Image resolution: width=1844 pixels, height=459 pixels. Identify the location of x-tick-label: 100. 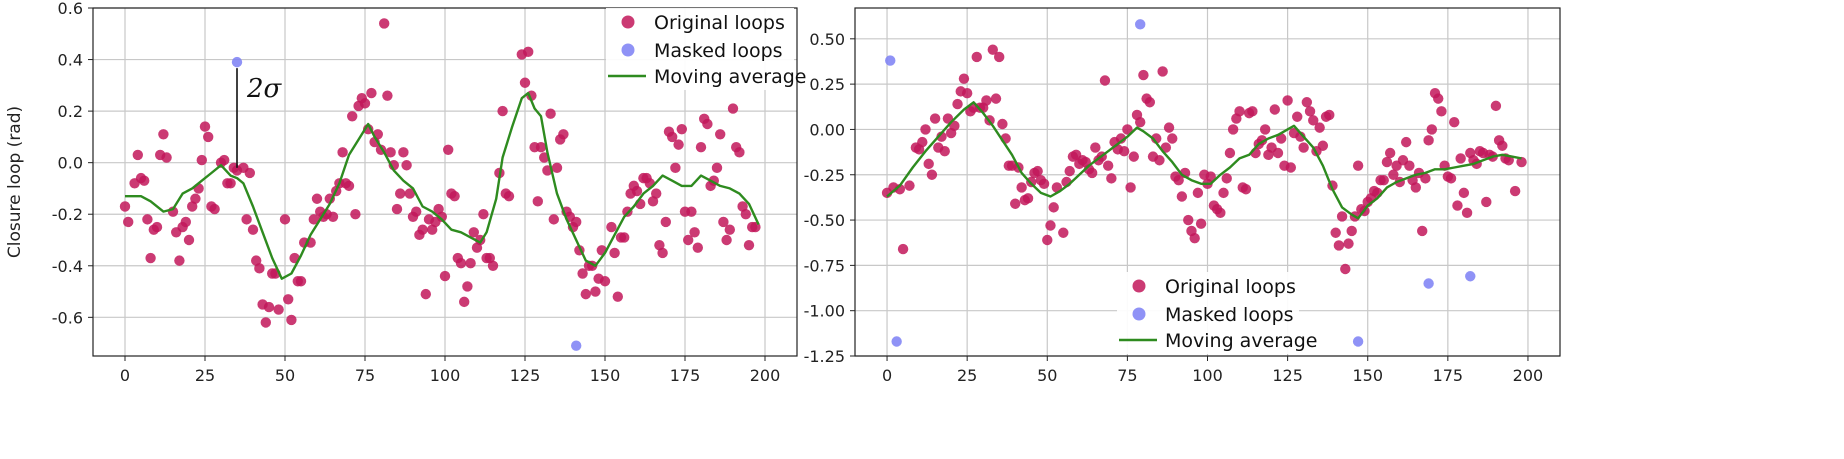
(445, 375).